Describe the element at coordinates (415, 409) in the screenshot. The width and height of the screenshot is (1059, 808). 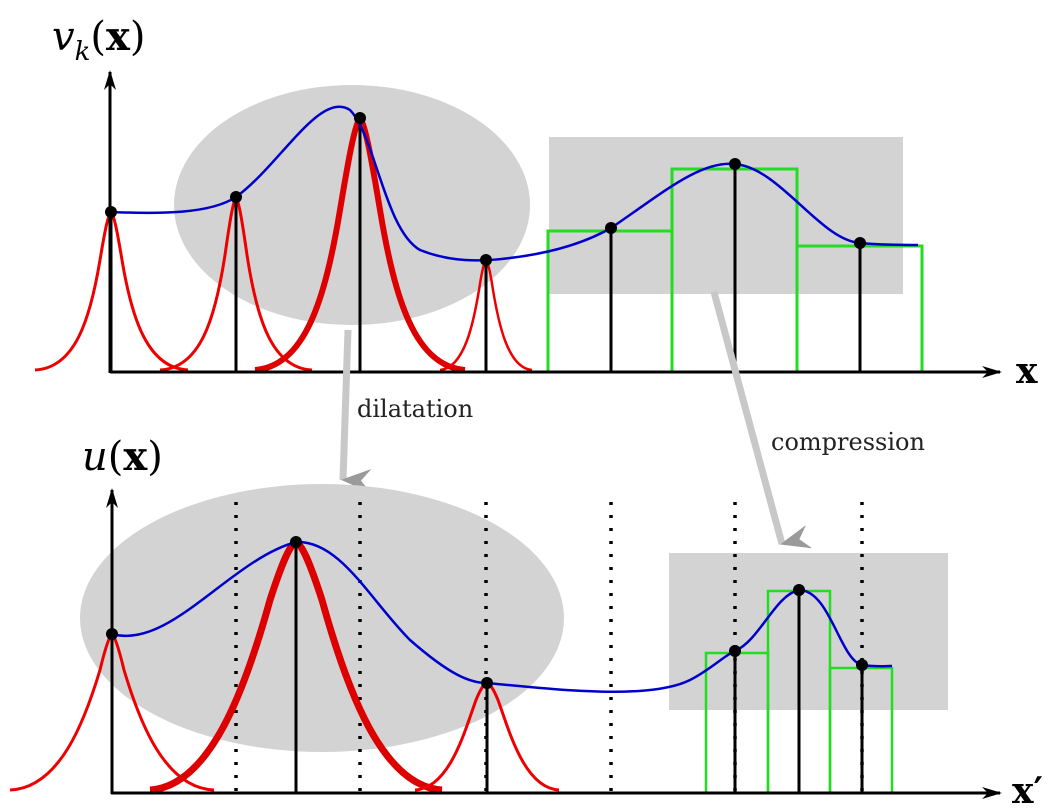
I see `dilatation-label: dilatation` at that location.